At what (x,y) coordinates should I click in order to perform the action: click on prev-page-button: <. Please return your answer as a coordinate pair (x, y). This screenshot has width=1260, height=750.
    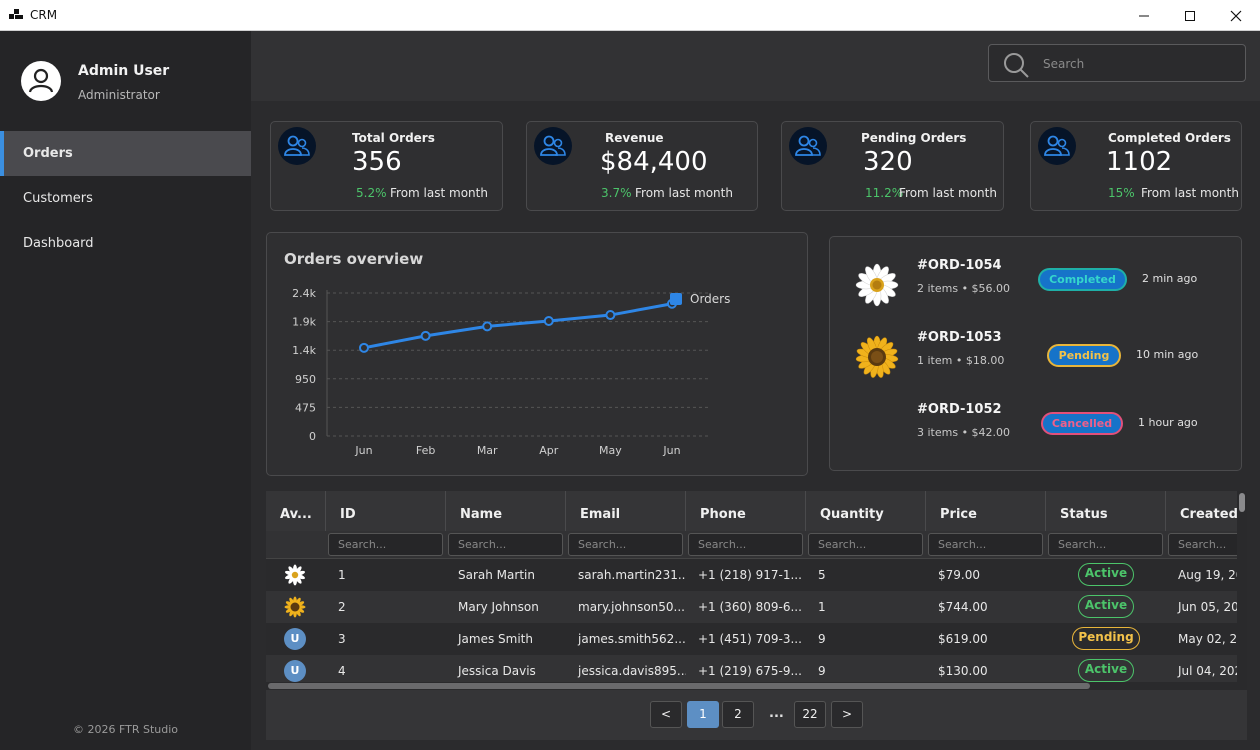
    Looking at the image, I should click on (666, 714).